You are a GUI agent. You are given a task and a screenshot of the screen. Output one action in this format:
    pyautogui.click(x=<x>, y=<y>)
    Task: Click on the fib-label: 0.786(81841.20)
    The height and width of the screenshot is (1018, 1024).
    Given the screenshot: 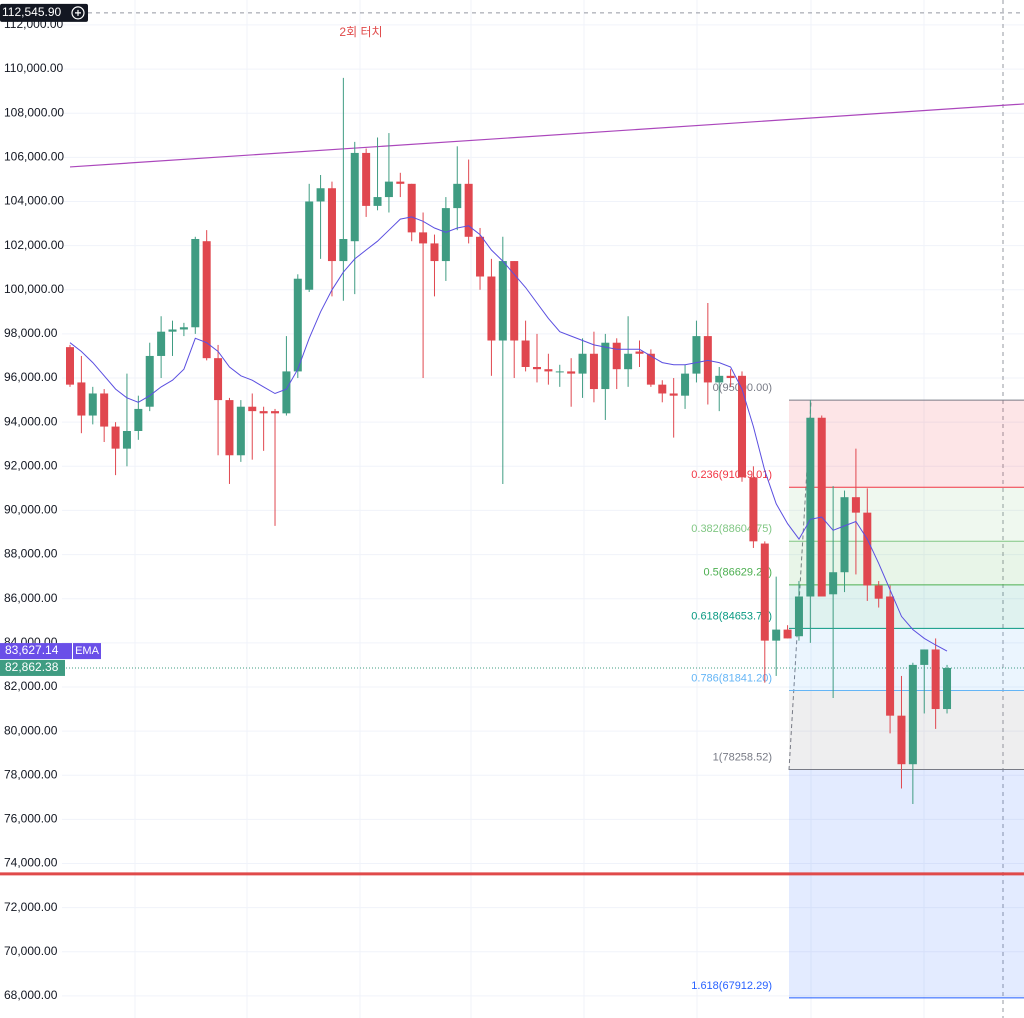 What is the action you would take?
    pyautogui.click(x=731, y=678)
    